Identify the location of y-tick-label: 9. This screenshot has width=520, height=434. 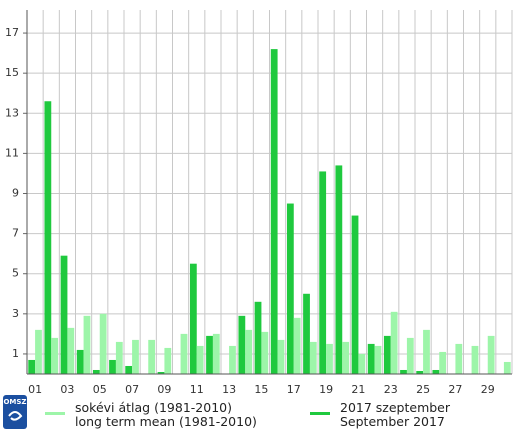
(15, 193).